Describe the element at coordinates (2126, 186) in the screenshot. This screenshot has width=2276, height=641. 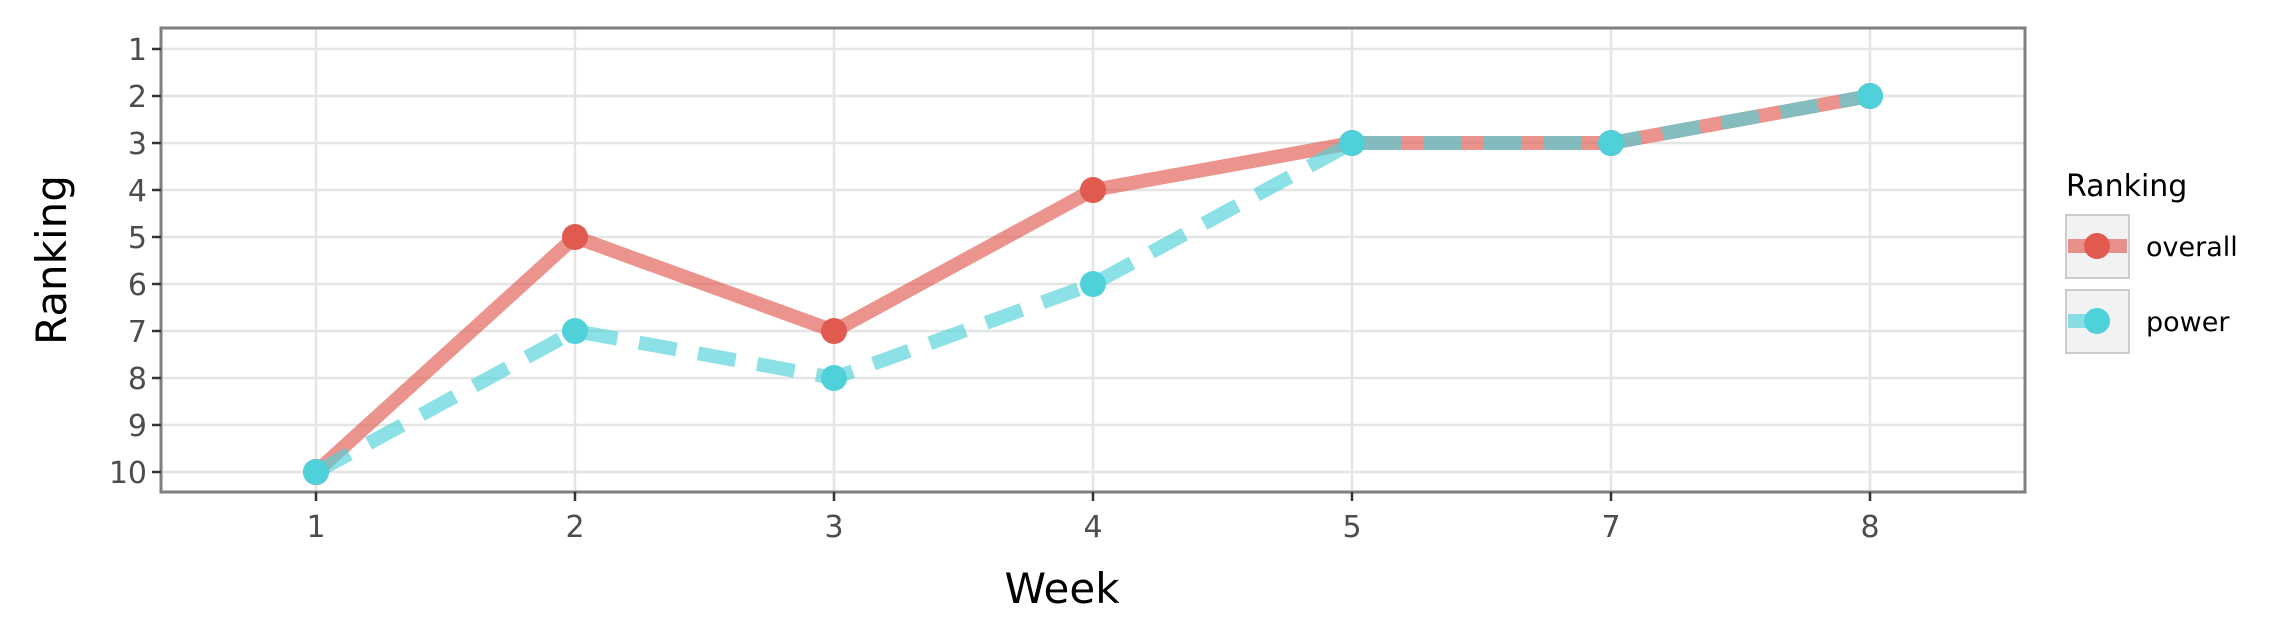
I see `legend-title: Ranking` at that location.